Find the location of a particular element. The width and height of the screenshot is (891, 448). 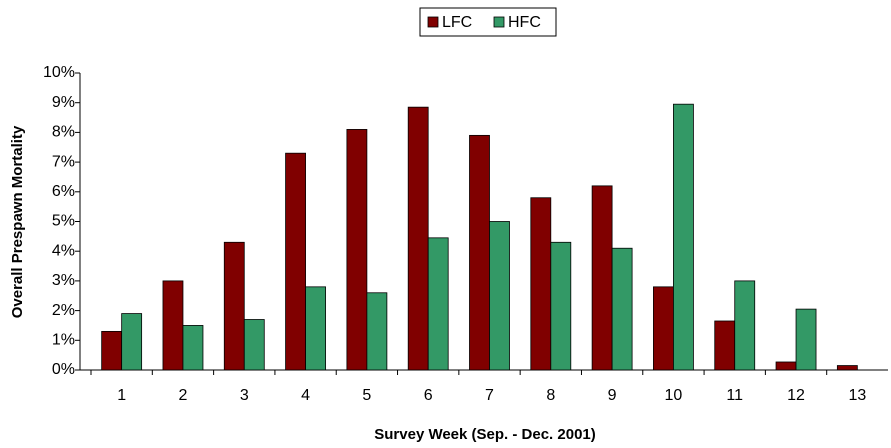

x-tick-label: 12 is located at coordinates (796, 395).